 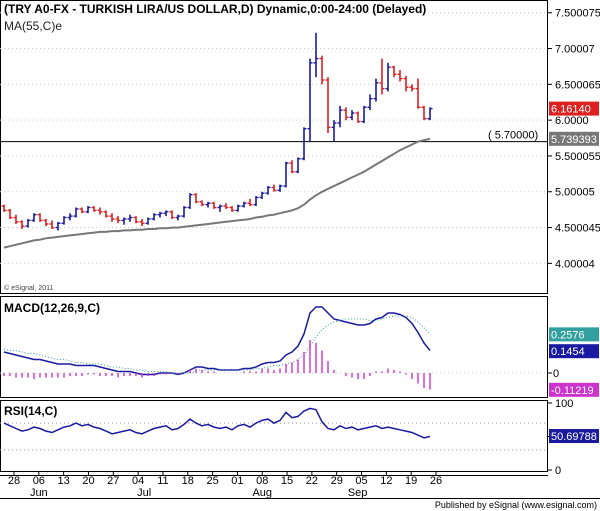 I want to click on ma-badge: 5.739393, so click(x=574, y=138).